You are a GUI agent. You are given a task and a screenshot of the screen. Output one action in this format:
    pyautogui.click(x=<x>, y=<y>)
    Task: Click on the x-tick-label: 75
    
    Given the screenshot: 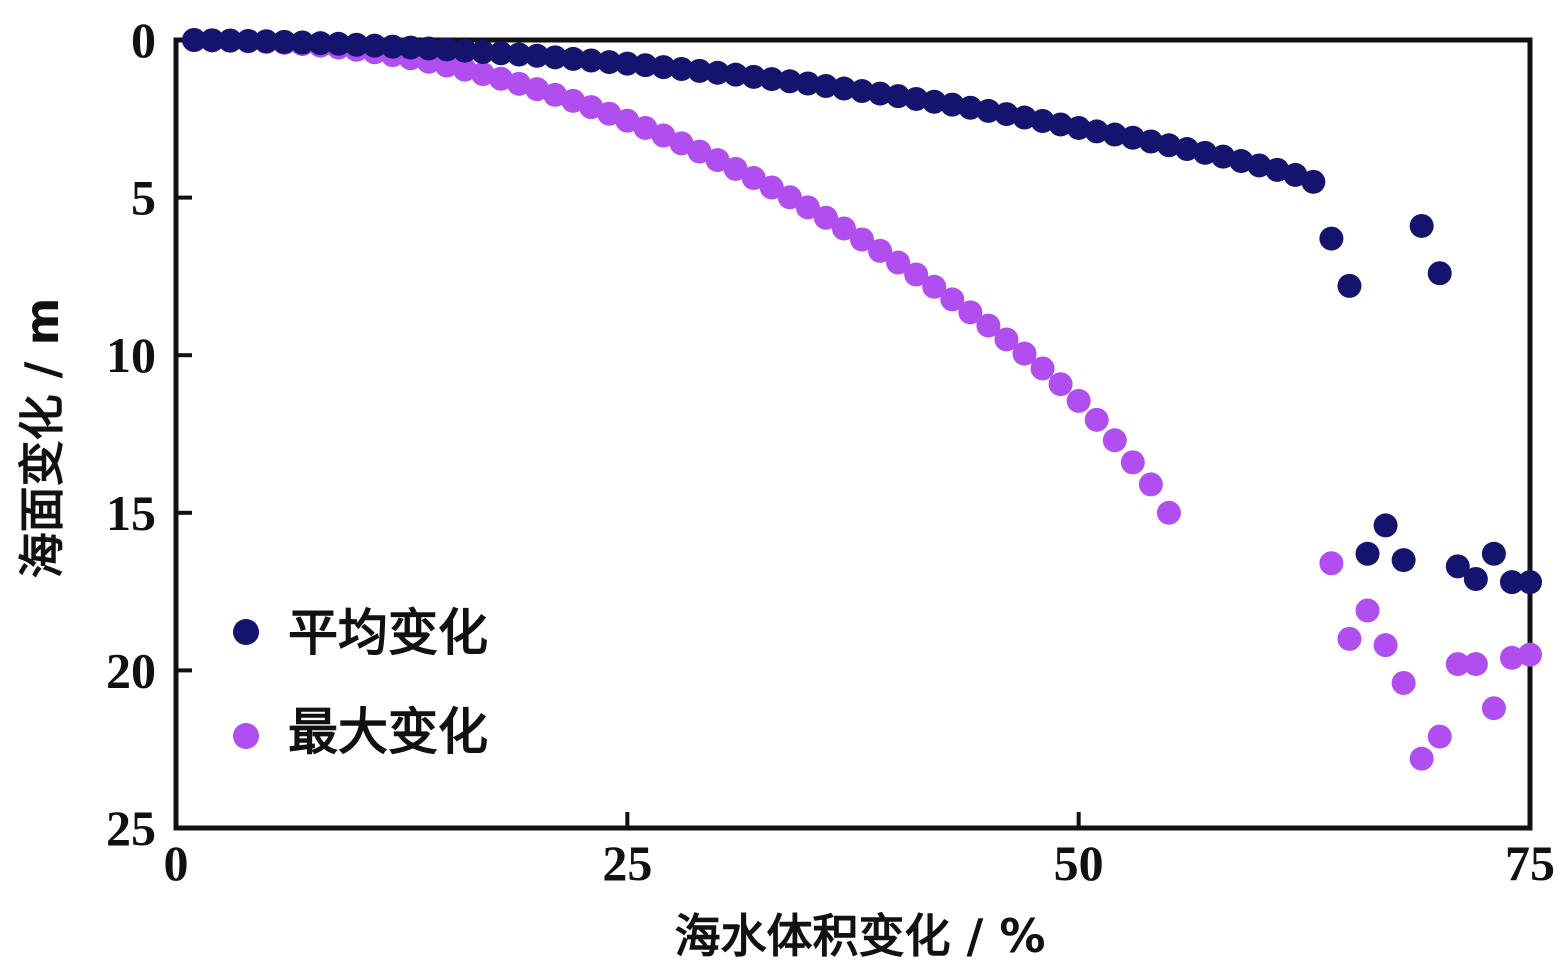 What is the action you would take?
    pyautogui.click(x=1530, y=863)
    